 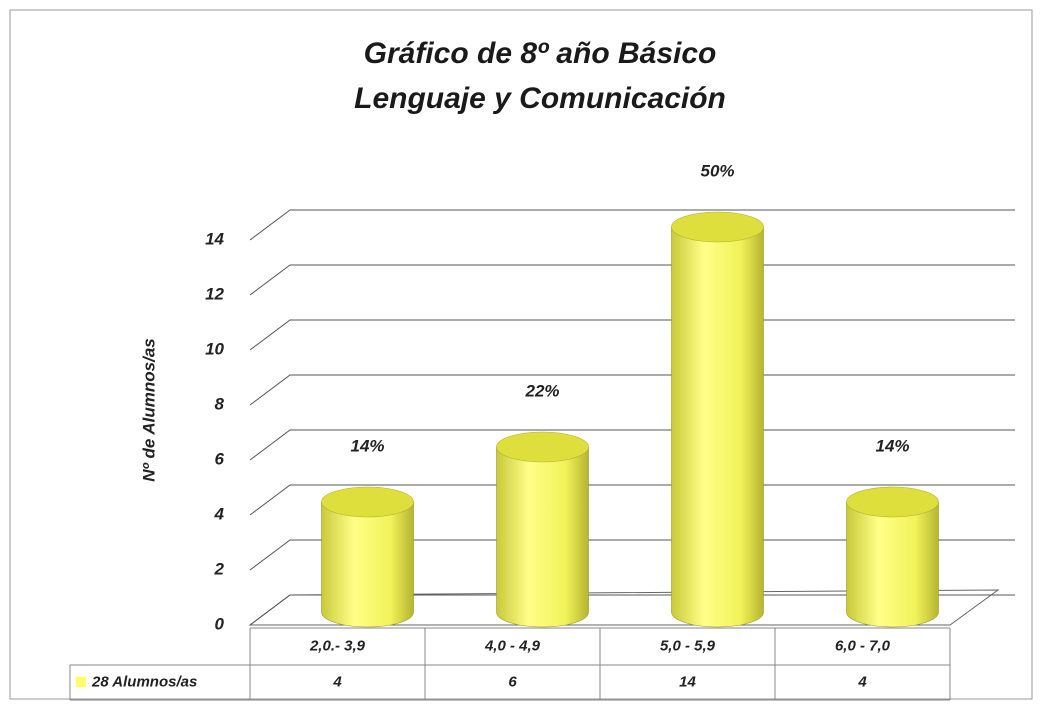 What do you see at coordinates (220, 623) in the screenshot?
I see `y-tick-label: 0` at bounding box center [220, 623].